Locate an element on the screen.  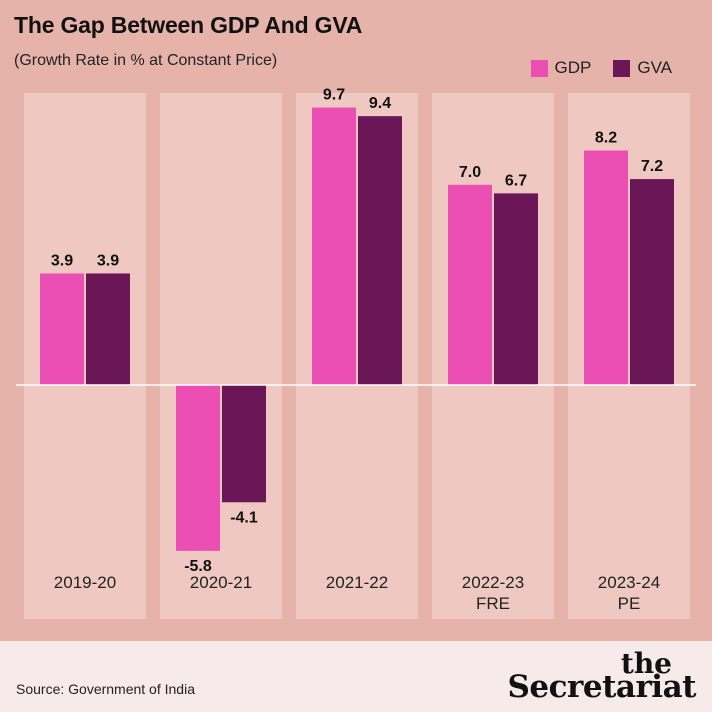
category-label: 2022-23 is located at coordinates (493, 582).